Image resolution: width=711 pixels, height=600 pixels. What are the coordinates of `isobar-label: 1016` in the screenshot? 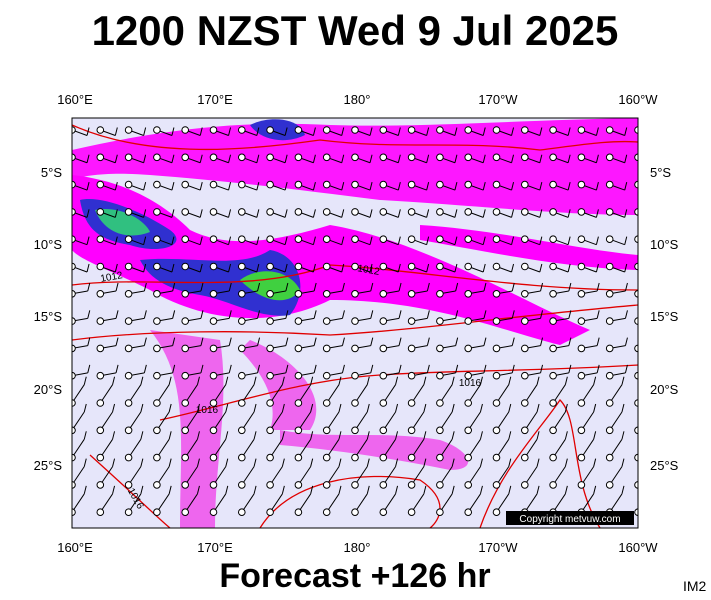 It's located at (470, 383).